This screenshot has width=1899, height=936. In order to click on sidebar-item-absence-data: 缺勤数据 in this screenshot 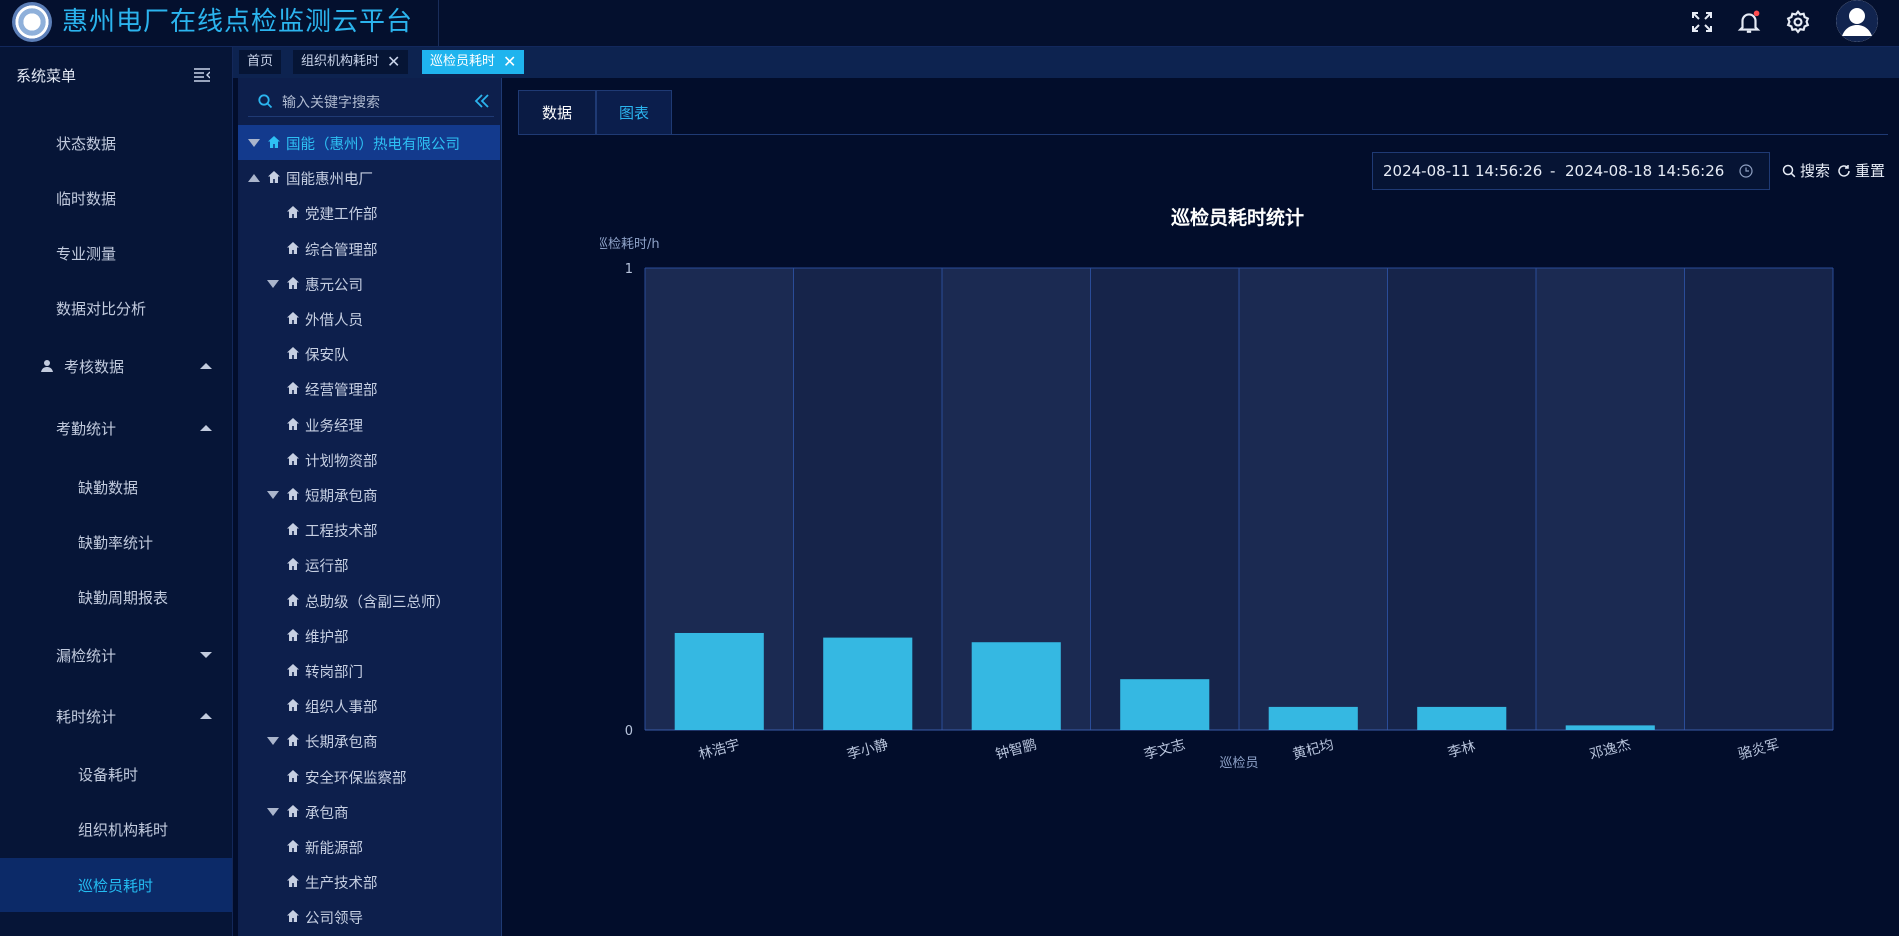, I will do `click(116, 487)`.